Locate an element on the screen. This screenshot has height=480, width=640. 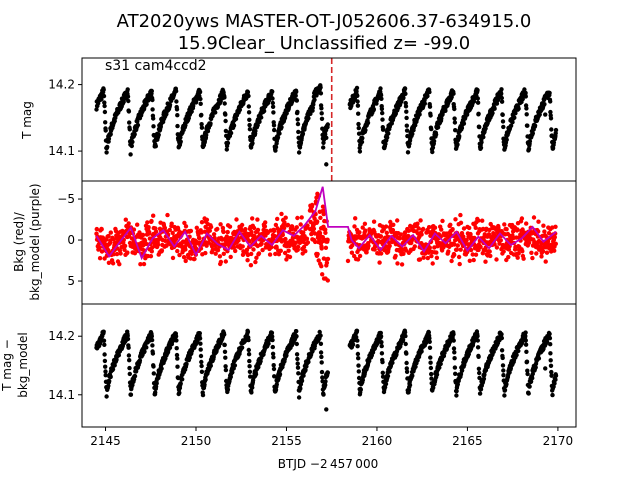
sector-label: s31 cam4ccd2 is located at coordinates (156, 66).